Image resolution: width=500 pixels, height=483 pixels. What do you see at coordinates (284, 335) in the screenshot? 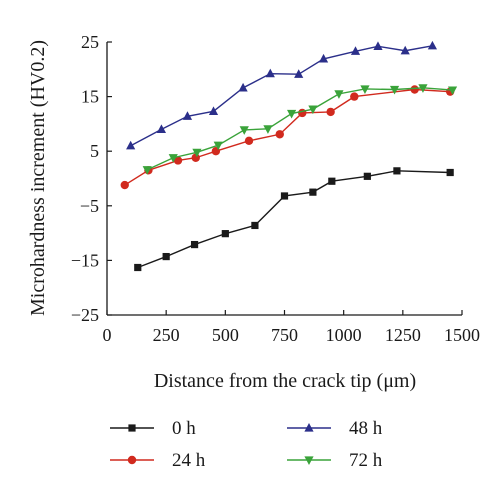
I see `x-tick-label: 750` at bounding box center [284, 335].